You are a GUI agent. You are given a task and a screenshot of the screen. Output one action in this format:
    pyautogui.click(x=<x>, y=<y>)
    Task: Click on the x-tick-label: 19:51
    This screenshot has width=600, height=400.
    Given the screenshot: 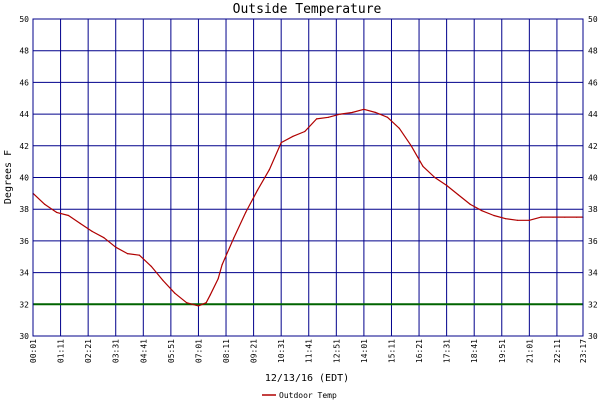 What is the action you would take?
    pyautogui.click(x=502, y=351)
    